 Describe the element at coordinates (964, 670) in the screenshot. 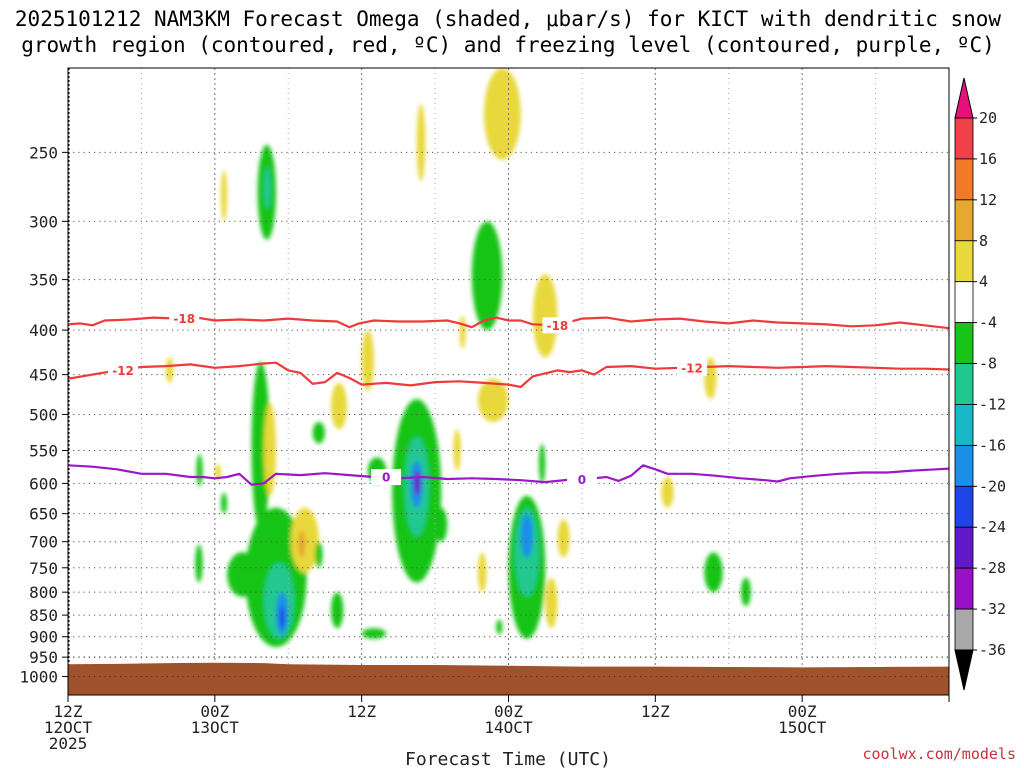

I see `colorbar-under-arrow` at that location.